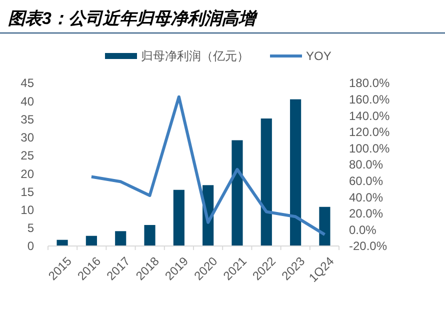 The image size is (445, 321). Describe the element at coordinates (369, 132) in the screenshot. I see `y2-tick-label: 120.0%` at that location.